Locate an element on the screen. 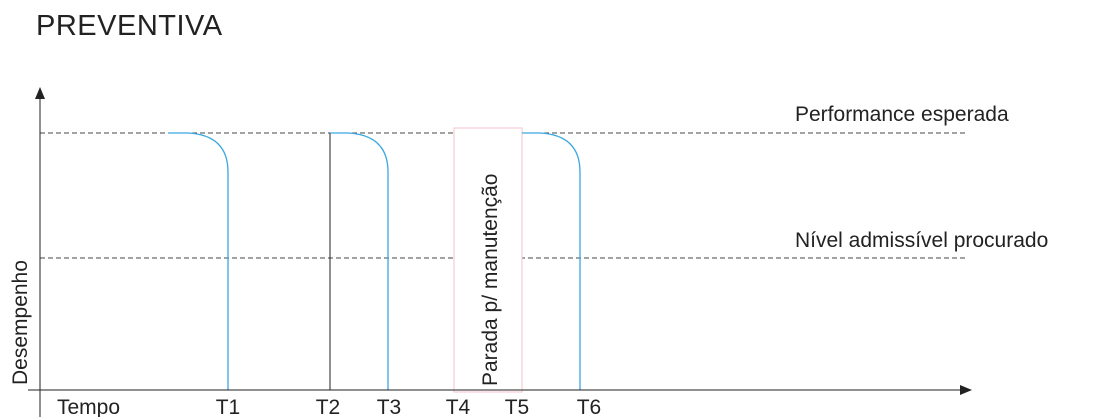 This screenshot has width=1104, height=417. time-mark-t6: T6 is located at coordinates (589, 406).